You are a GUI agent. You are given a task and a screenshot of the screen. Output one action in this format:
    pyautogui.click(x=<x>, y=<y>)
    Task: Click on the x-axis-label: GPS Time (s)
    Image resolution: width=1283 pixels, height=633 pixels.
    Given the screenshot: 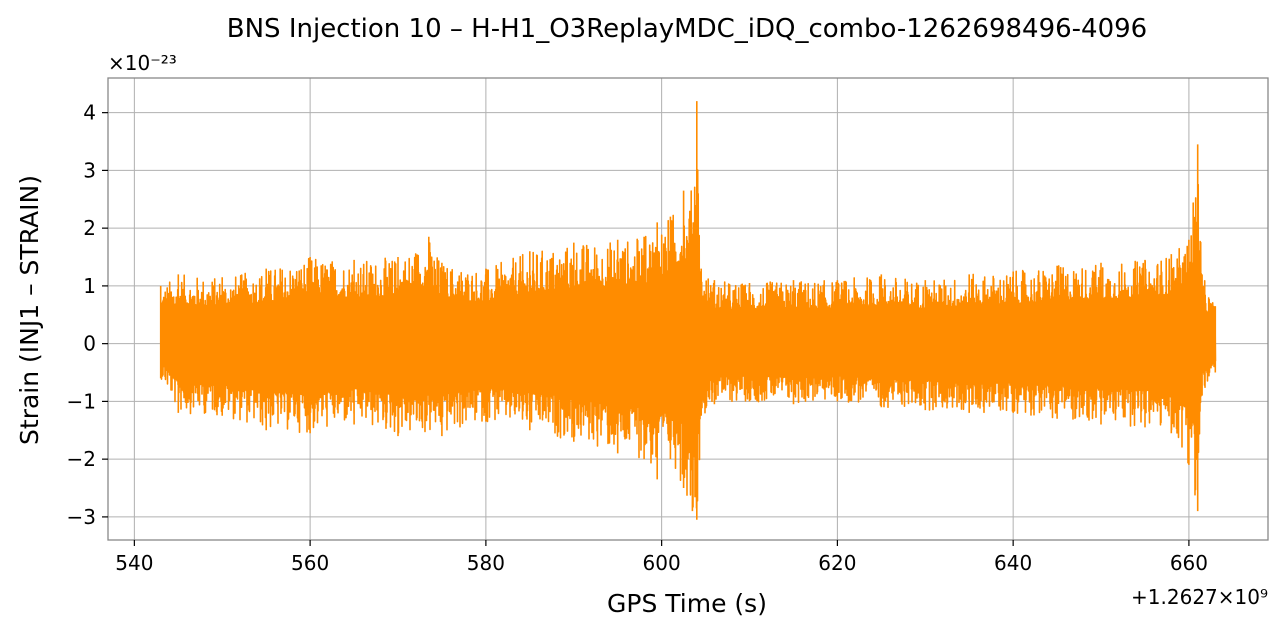 What is the action you would take?
    pyautogui.click(x=687, y=603)
    